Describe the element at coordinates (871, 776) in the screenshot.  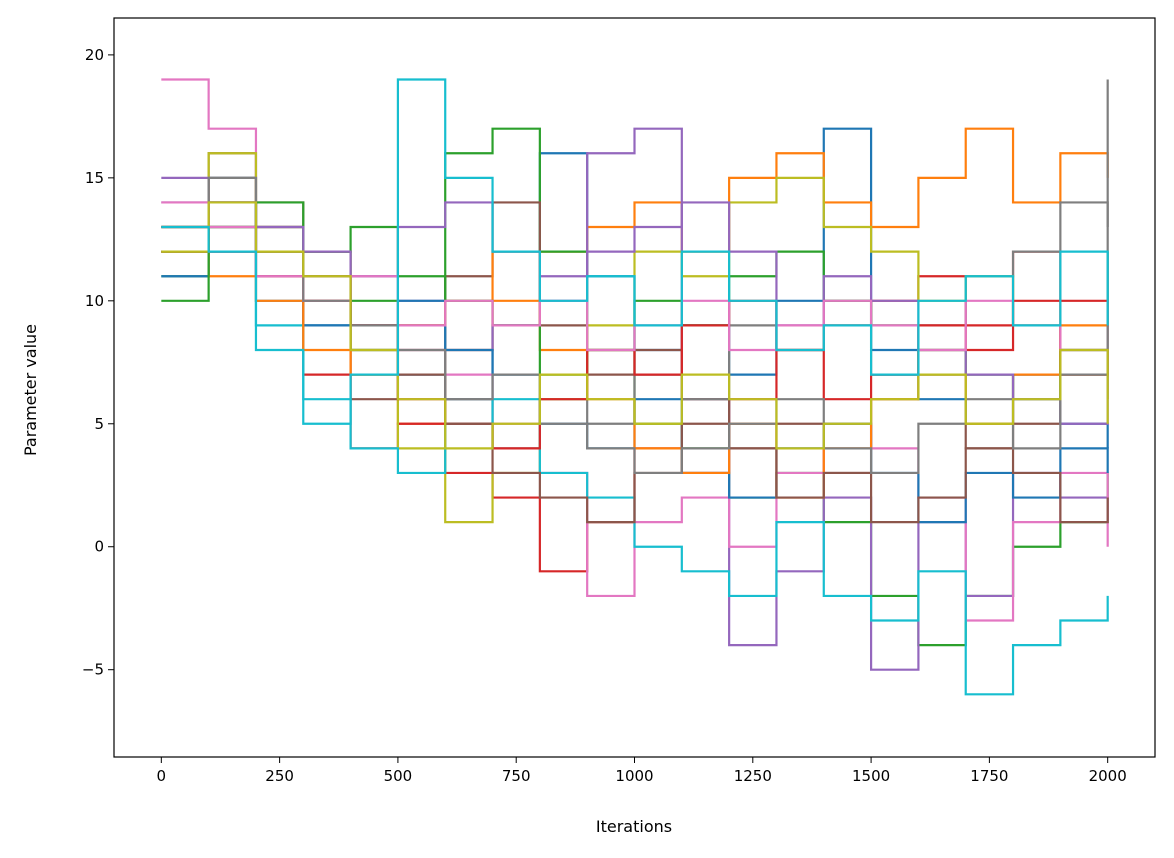
I see `x-tick-label: 1500` at that location.